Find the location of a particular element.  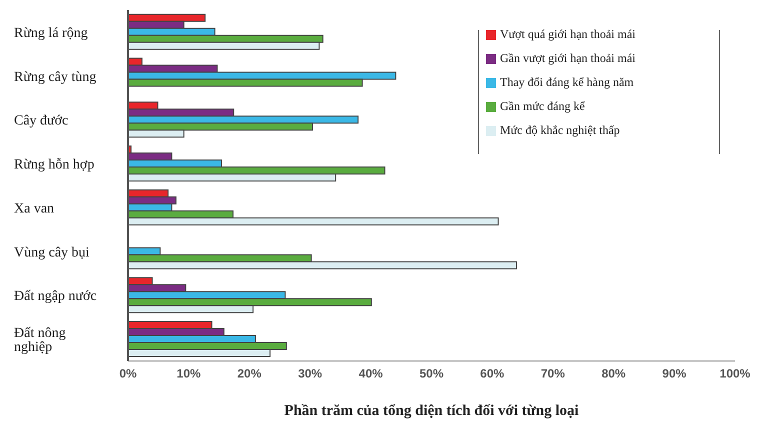

x-tick-label: 50% is located at coordinates (431, 373).